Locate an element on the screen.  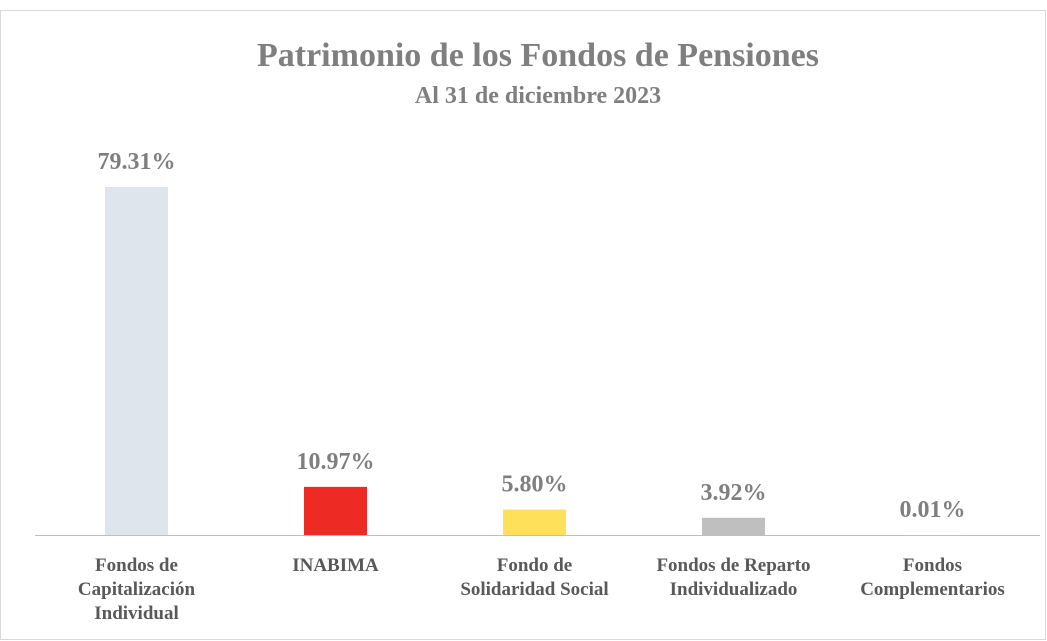
x-tick-label: INABIMA is located at coordinates (335, 565).